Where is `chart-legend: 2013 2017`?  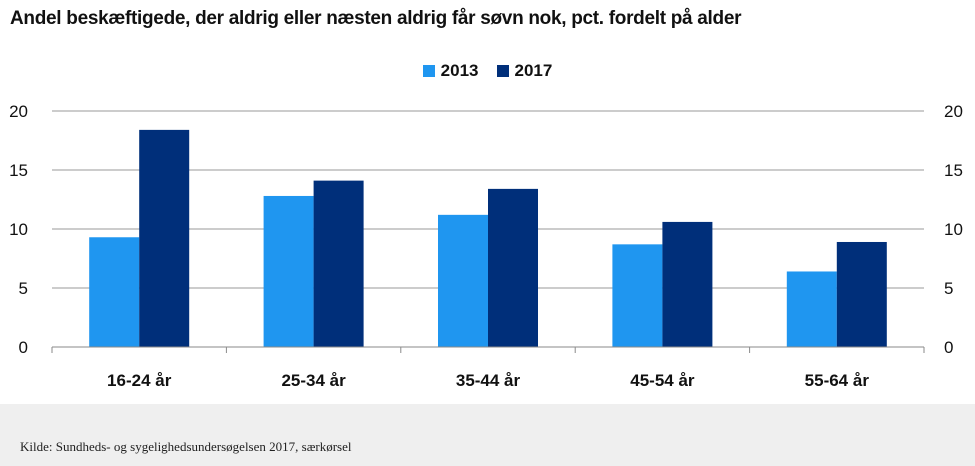 chart-legend: 2013 2017 is located at coordinates (487, 71).